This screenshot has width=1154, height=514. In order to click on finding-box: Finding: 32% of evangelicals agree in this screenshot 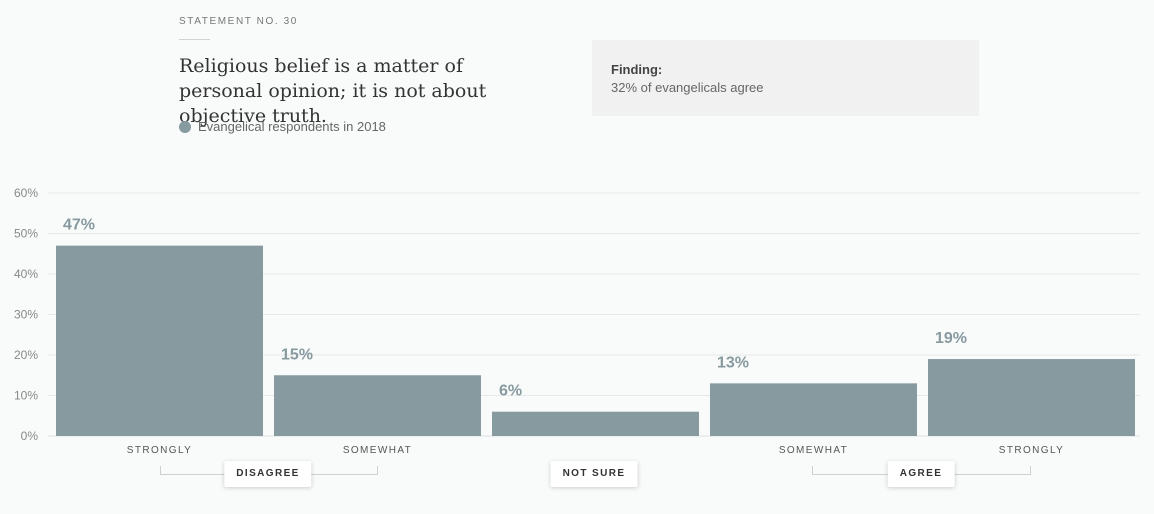, I will do `click(785, 78)`.